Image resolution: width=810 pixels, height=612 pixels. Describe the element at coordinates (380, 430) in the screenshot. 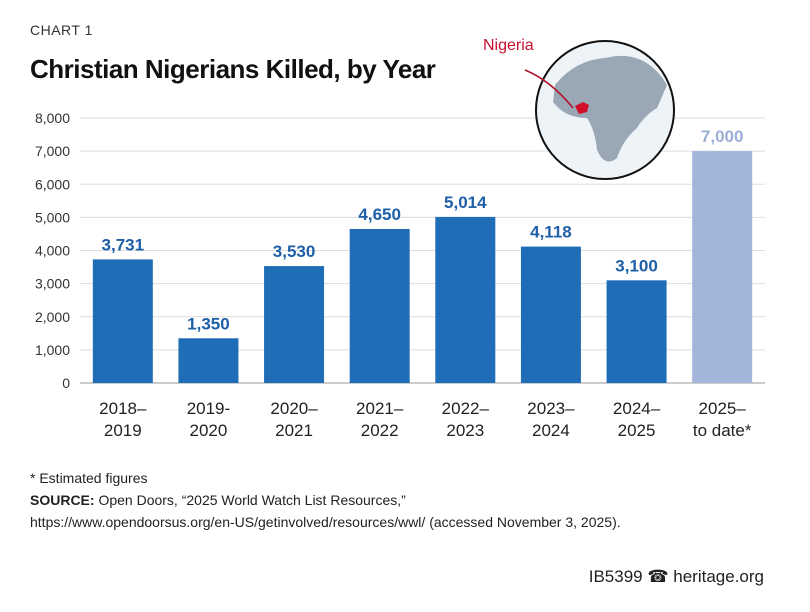

I see `x-tick-label: 2022` at that location.